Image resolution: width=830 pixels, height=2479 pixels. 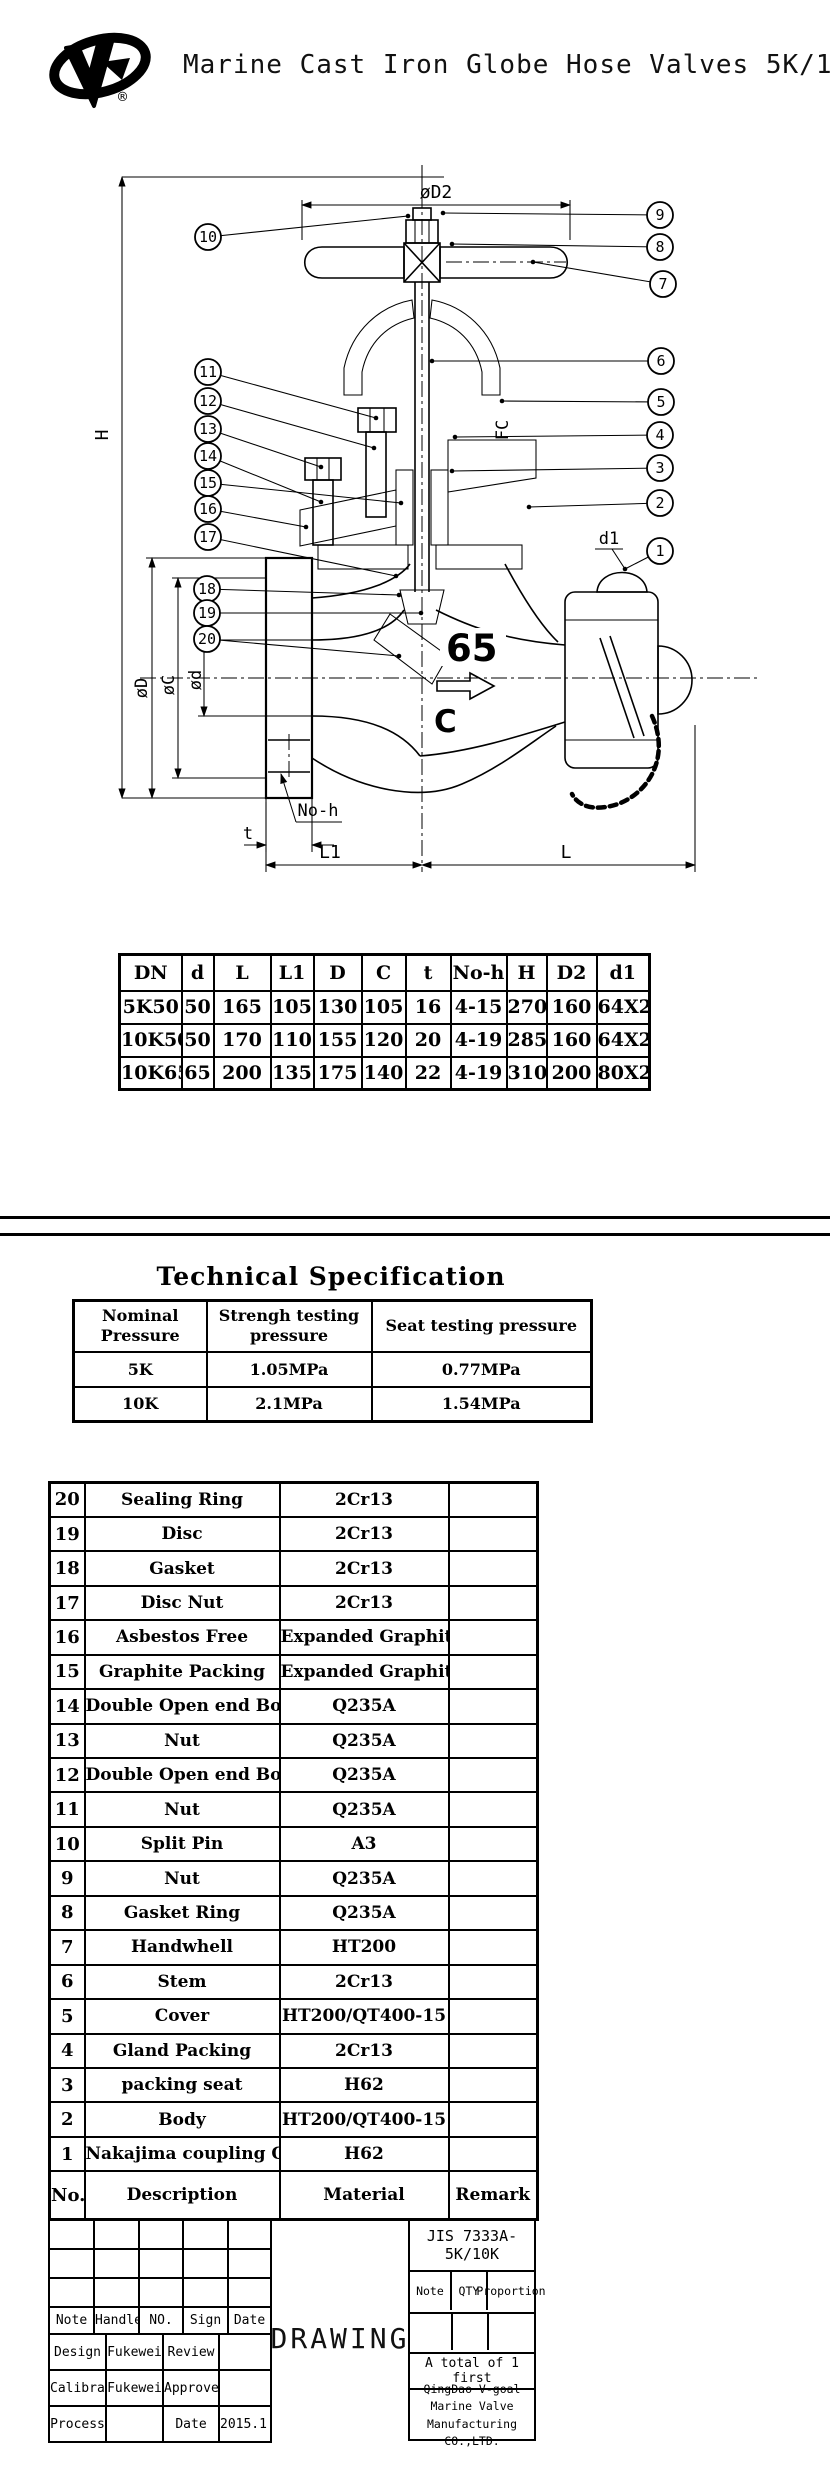 I want to click on cell: 10, so click(x=67, y=1844).